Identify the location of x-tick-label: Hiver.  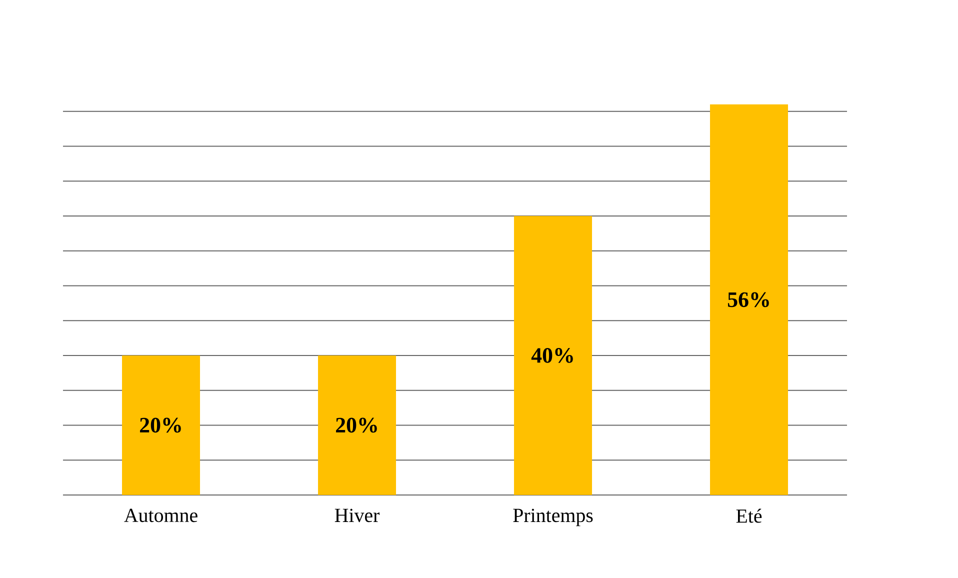
(357, 515).